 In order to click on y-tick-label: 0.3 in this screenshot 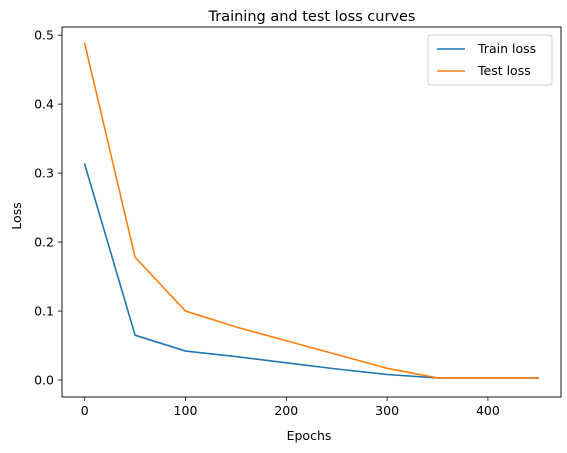, I will do `click(44, 173)`.